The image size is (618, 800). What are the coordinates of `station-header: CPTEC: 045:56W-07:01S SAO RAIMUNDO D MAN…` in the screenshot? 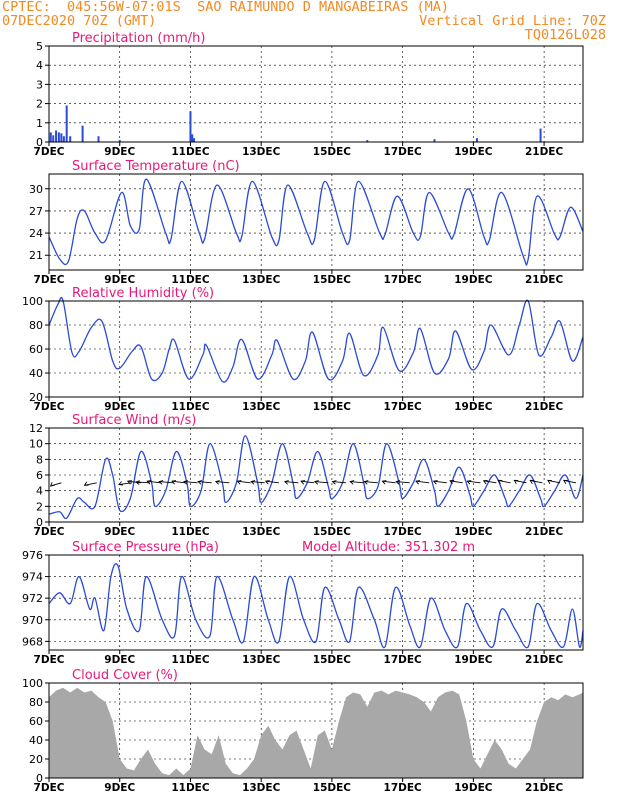 It's located at (226, 7).